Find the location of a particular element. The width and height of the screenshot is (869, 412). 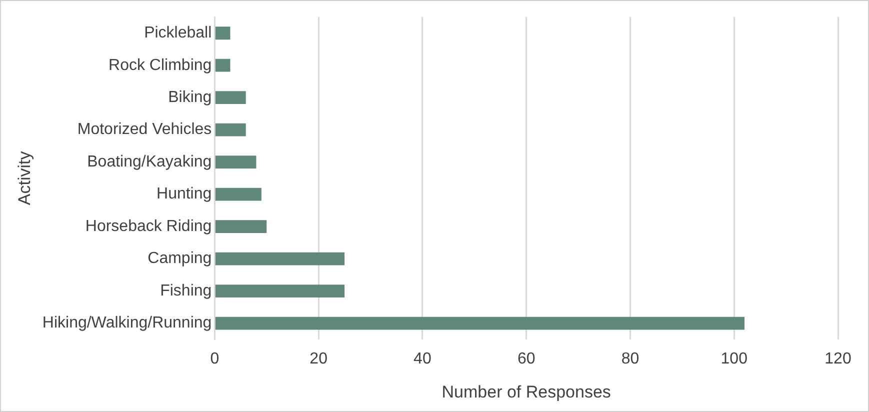

x-tick-label: 20 is located at coordinates (319, 359).